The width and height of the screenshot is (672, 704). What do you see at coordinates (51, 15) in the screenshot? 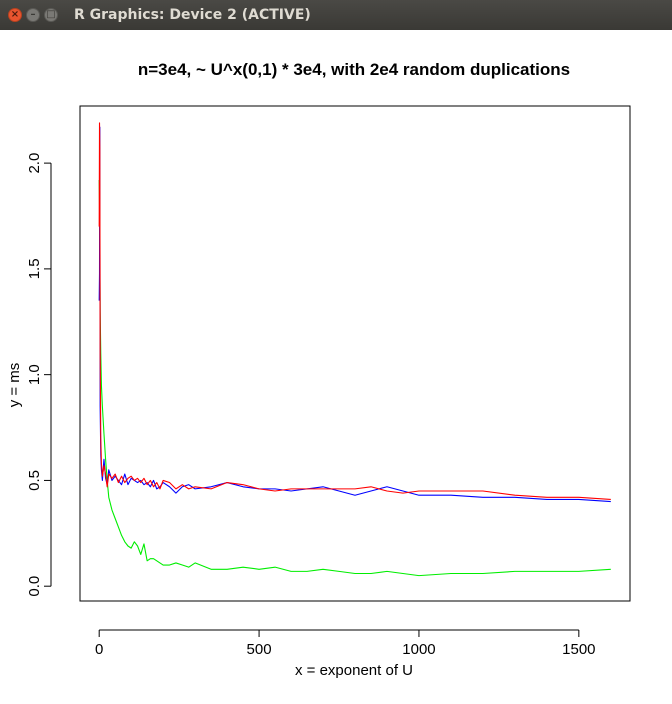
I see `maximize-icon: □` at bounding box center [51, 15].